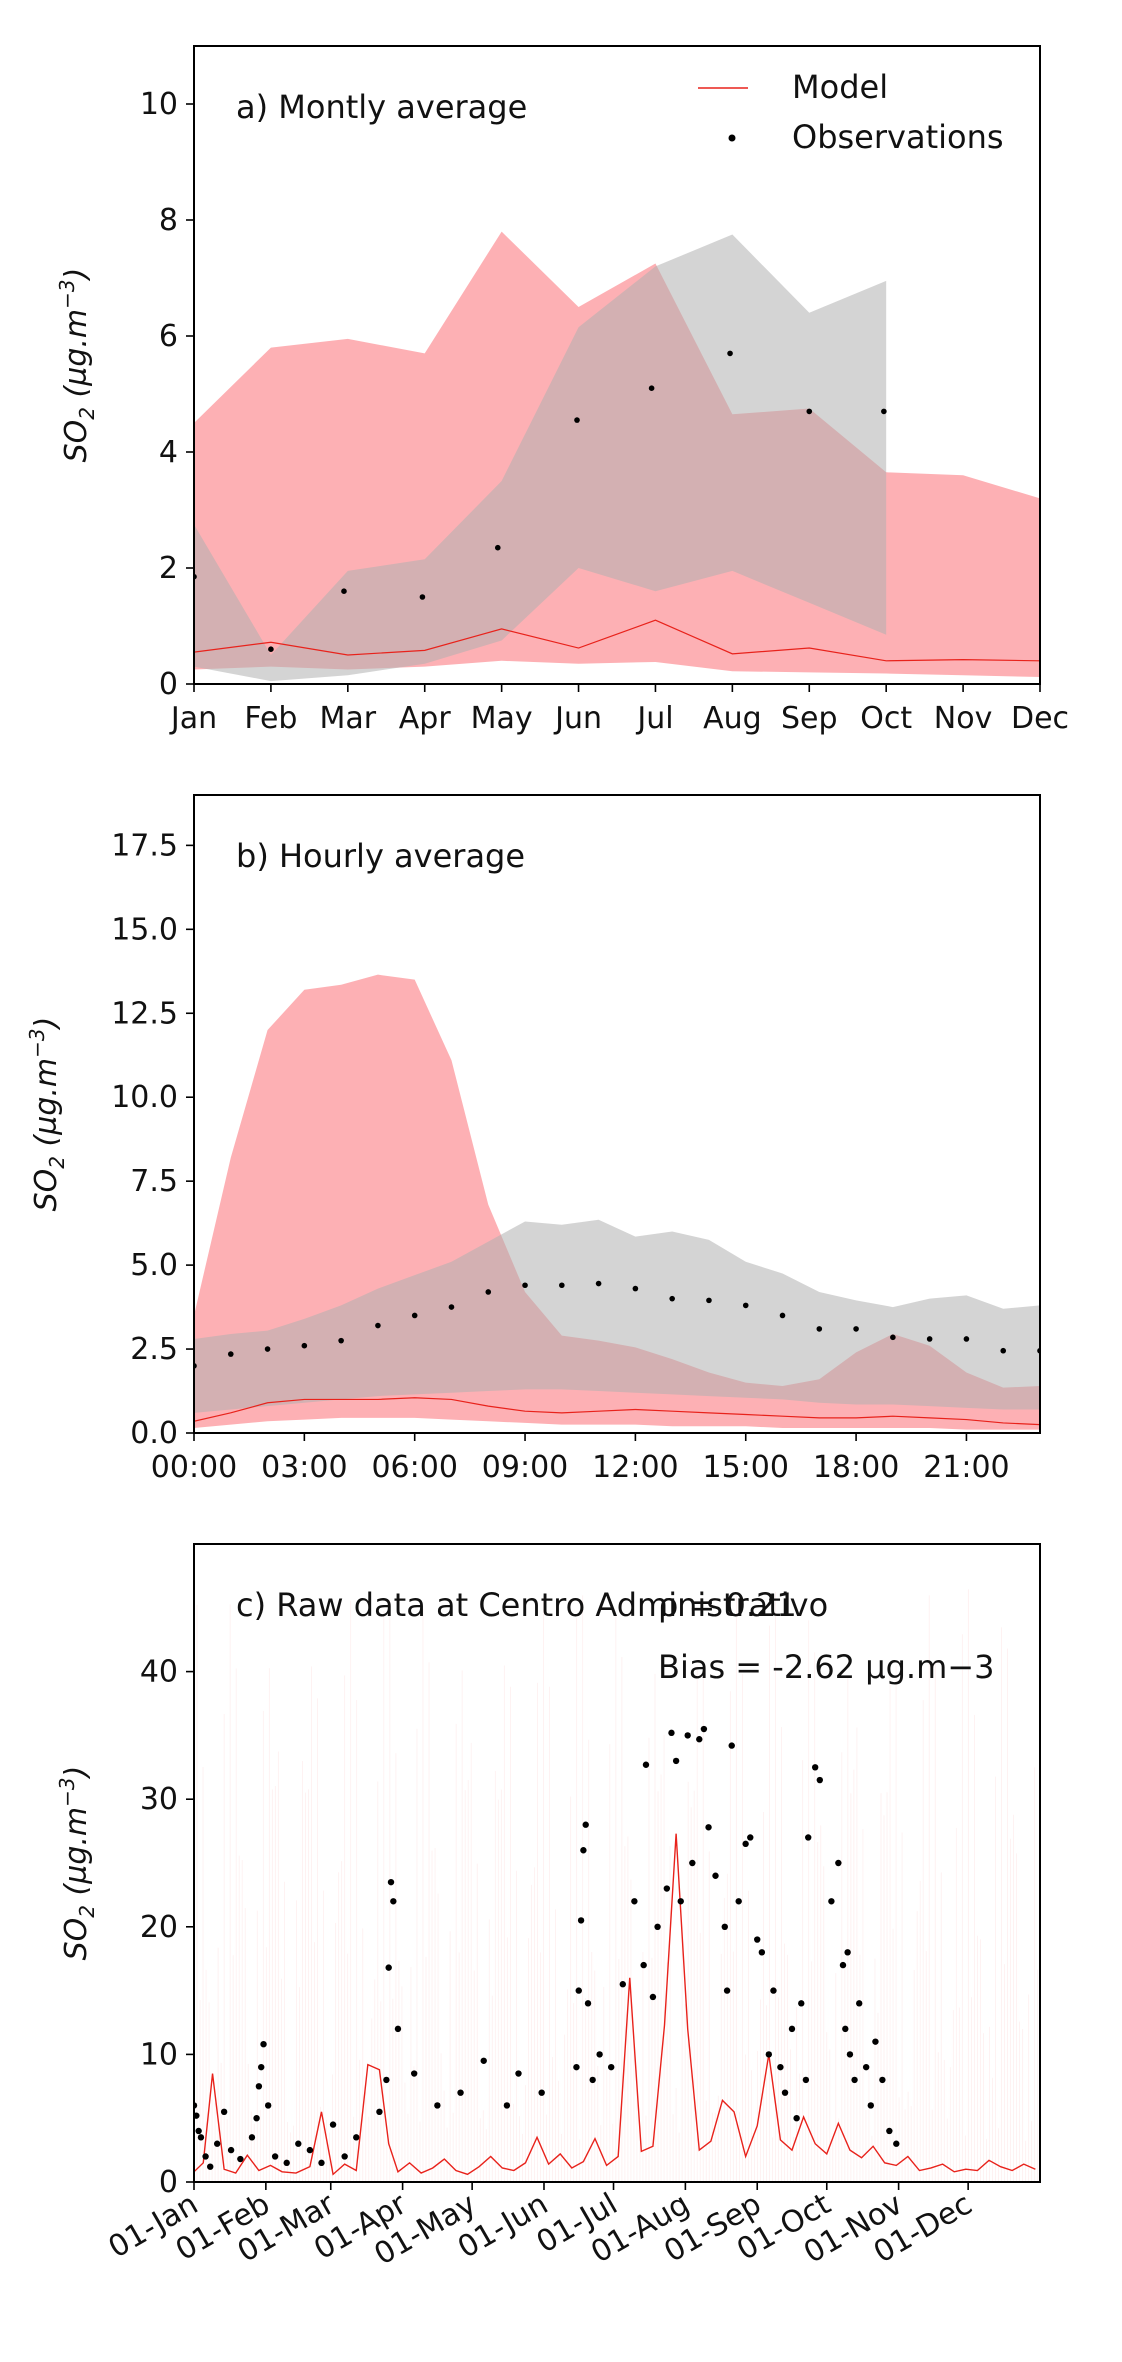 The width and height of the screenshot is (1122, 2362). I want to click on bias-label: Bias = -2.62 µg.m−3, so click(826, 1667).